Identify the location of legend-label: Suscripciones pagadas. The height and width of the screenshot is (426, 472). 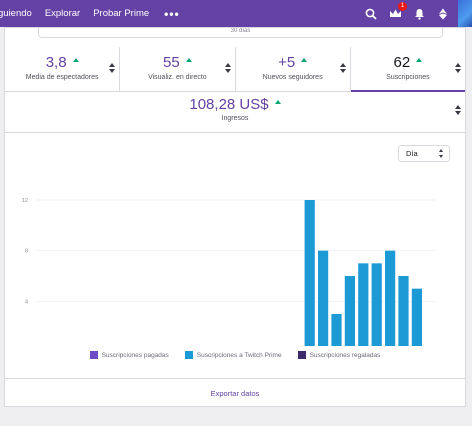
(135, 355).